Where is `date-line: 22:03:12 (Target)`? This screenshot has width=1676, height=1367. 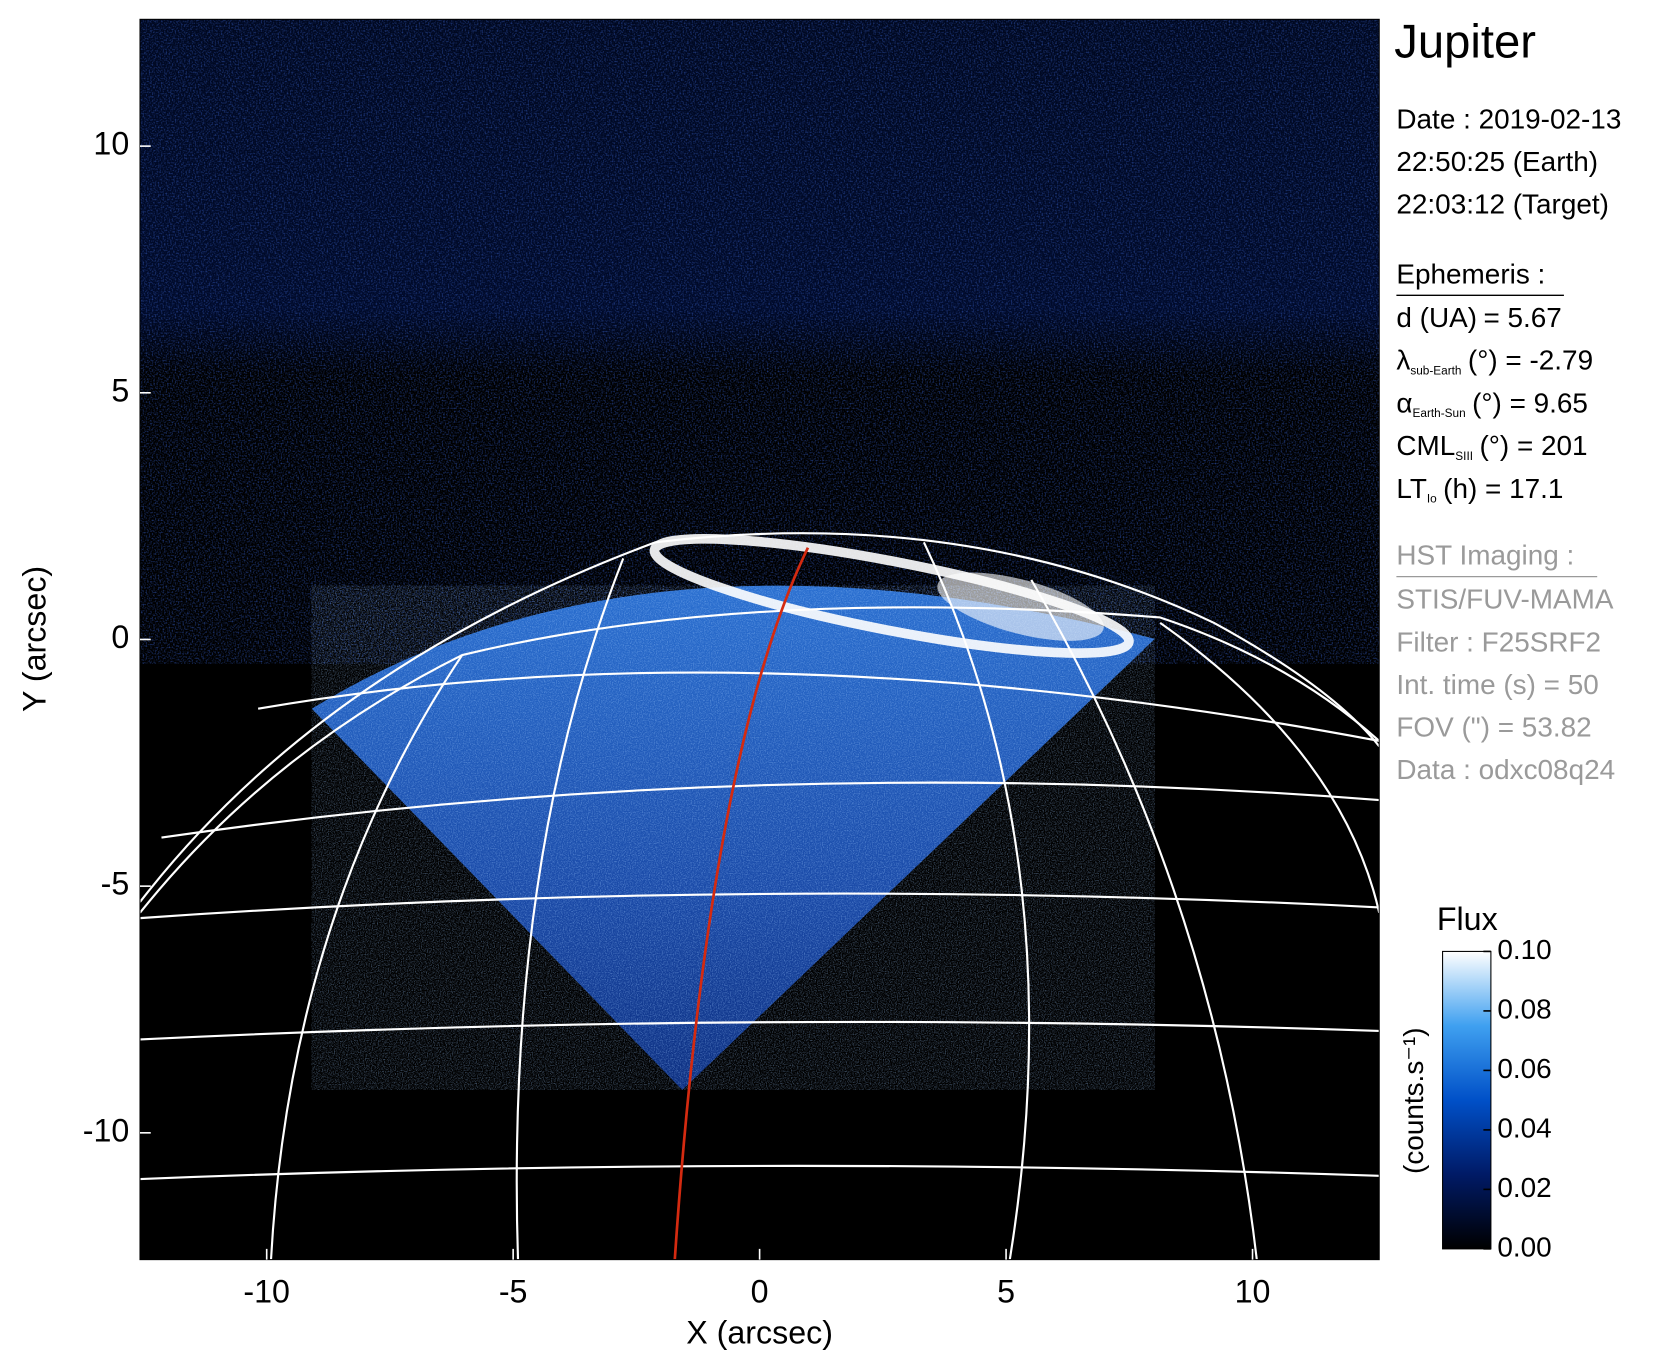 date-line: 22:03:12 (Target) is located at coordinates (1502, 204).